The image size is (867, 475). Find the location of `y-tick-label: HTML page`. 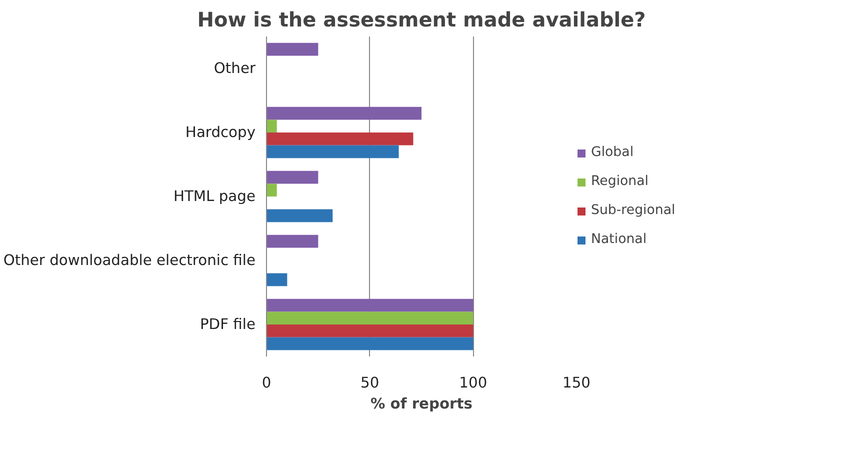

y-tick-label: HTML page is located at coordinates (214, 196).